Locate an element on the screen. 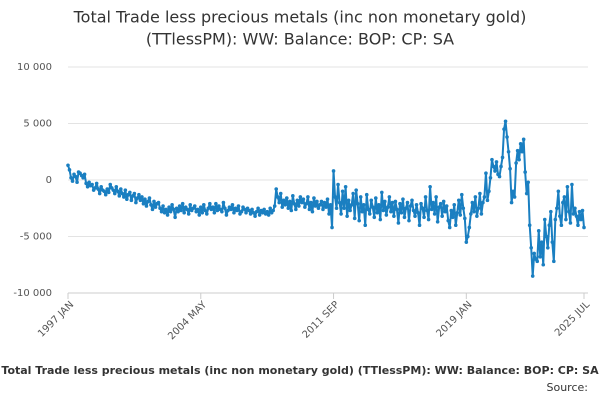 This screenshot has width=600, height=400. x-tick-label: 1997 JAN is located at coordinates (56, 319).